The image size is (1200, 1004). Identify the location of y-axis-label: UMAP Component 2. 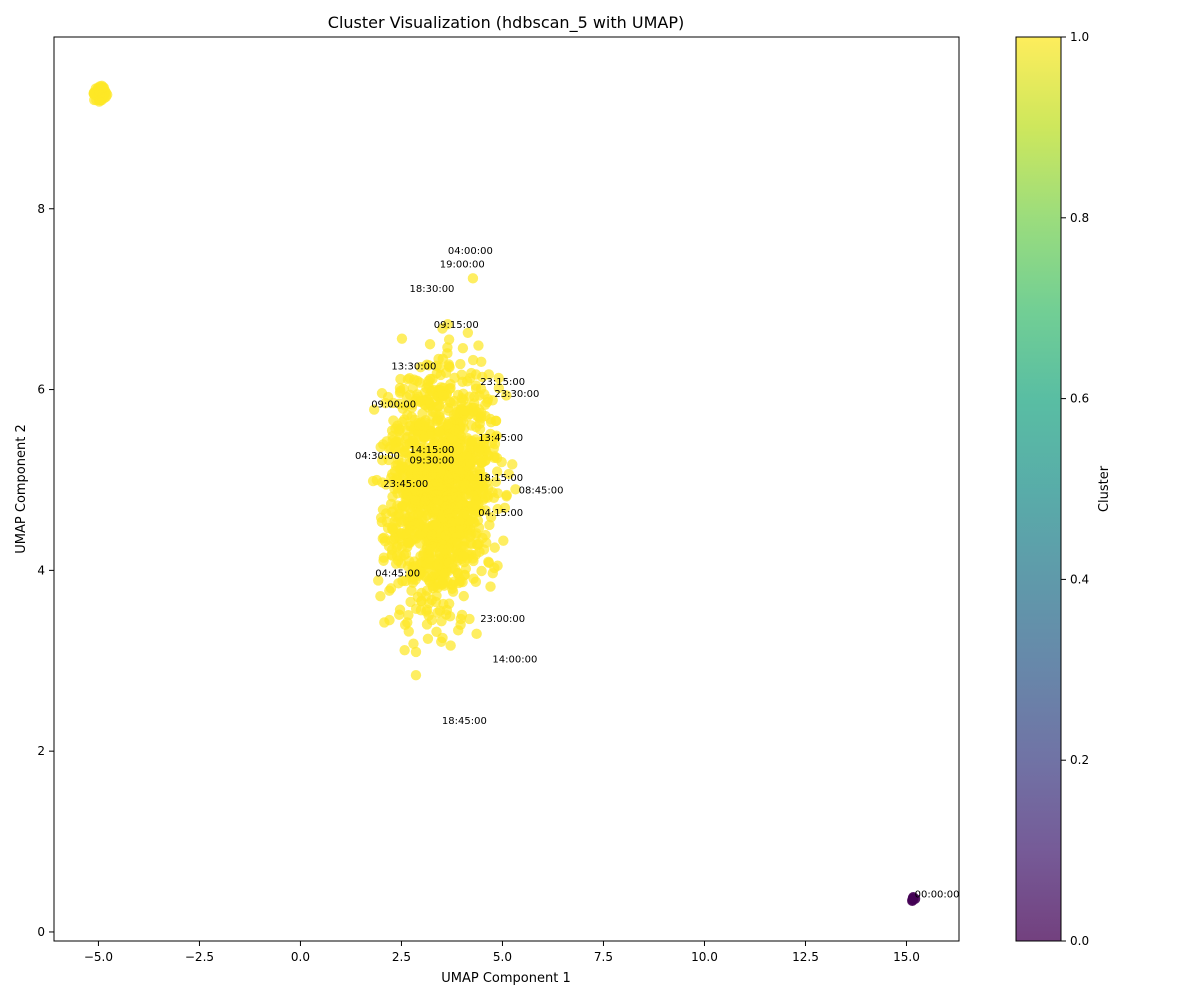
(21, 488).